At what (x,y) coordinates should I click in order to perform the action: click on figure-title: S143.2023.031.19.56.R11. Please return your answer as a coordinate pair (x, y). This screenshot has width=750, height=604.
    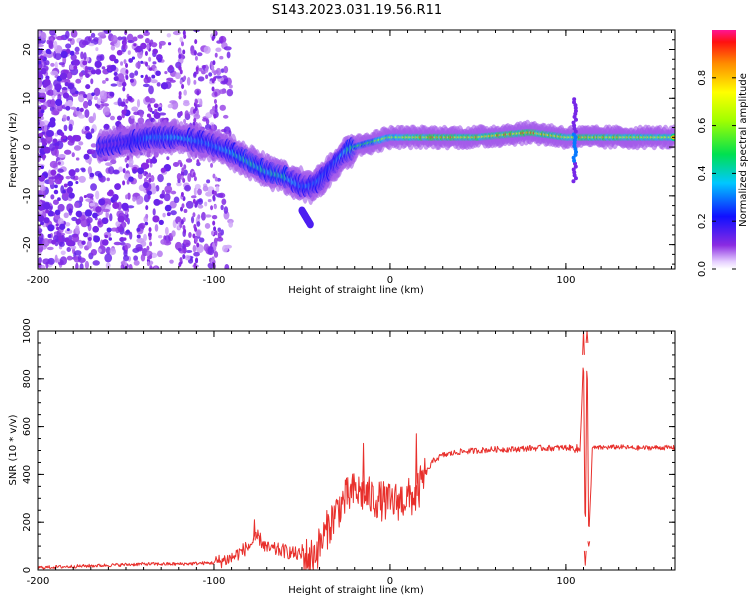
    Looking at the image, I should click on (357, 10).